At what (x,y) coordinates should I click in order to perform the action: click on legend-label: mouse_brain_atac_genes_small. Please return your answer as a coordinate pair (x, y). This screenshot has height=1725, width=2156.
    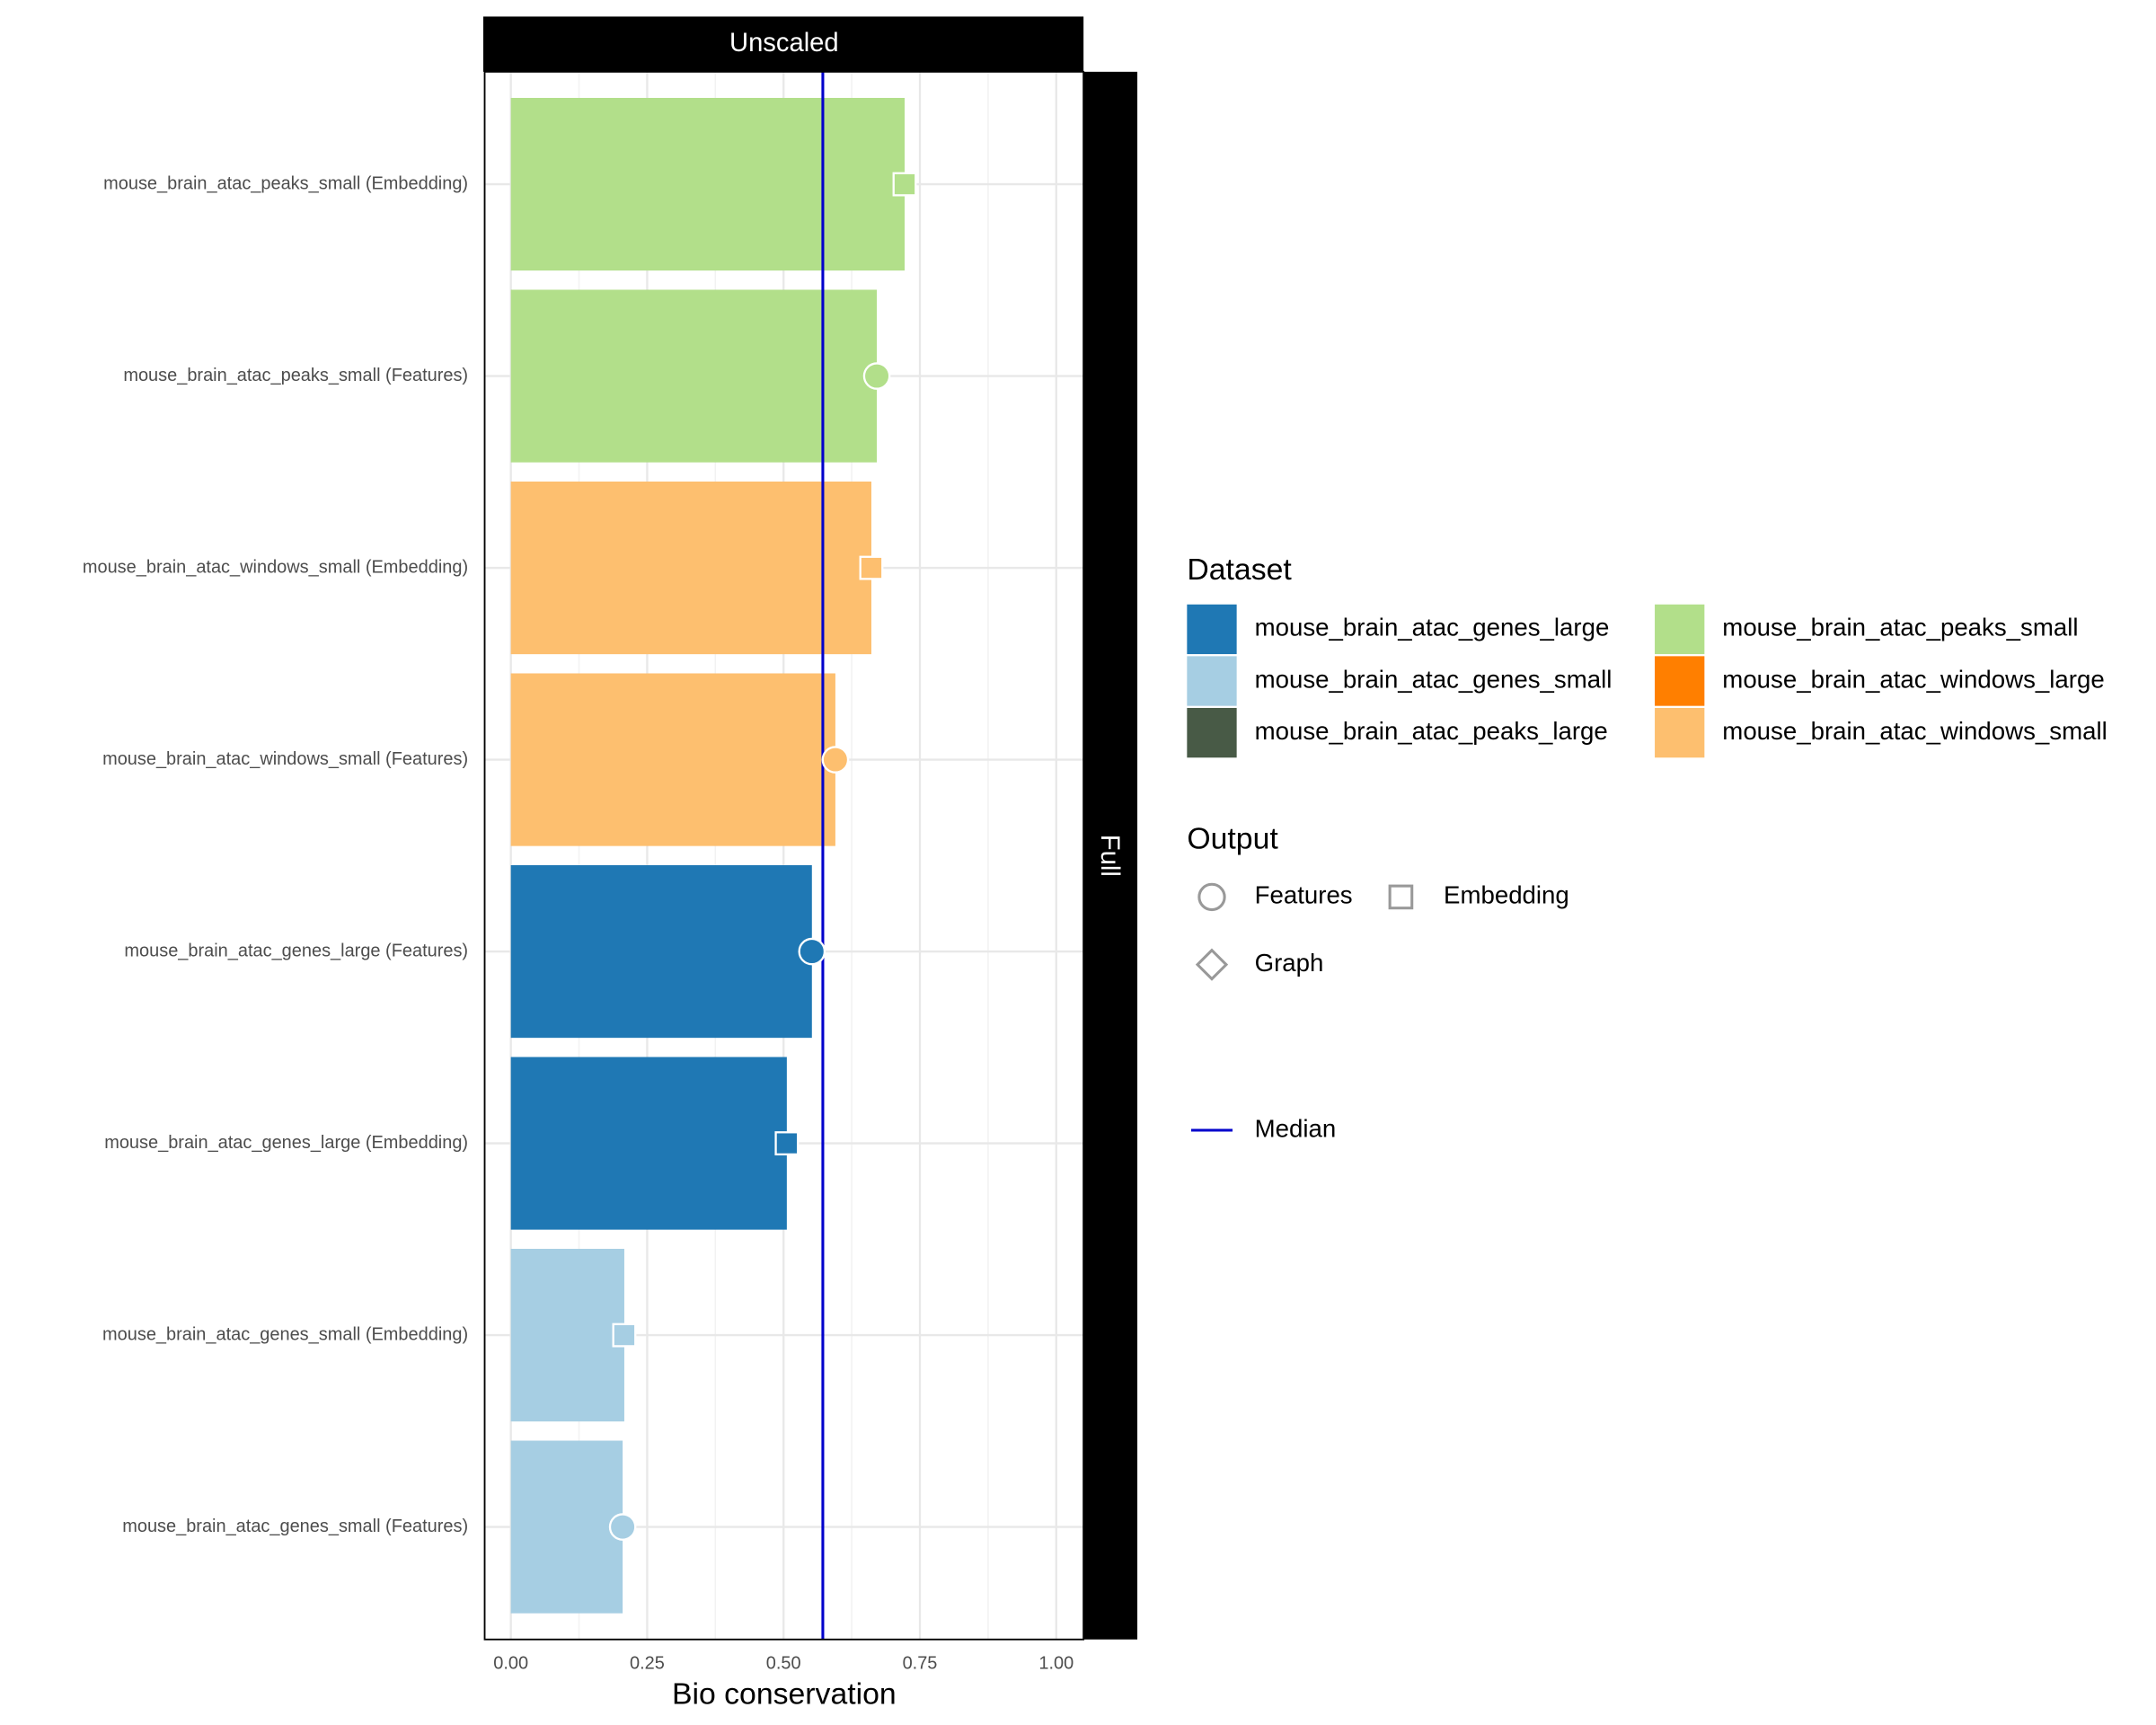
    Looking at the image, I should click on (1434, 679).